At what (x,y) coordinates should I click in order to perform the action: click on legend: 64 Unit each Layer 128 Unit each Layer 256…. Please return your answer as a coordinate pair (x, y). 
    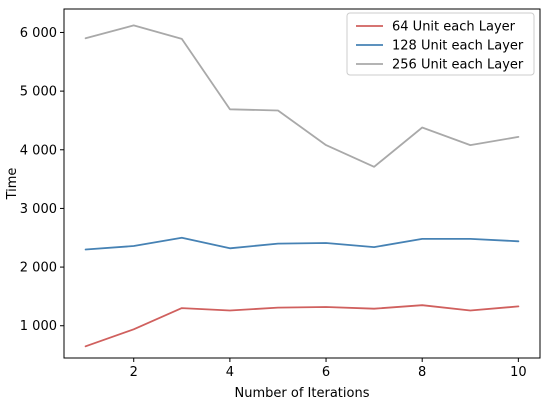
    Looking at the image, I should click on (440, 44).